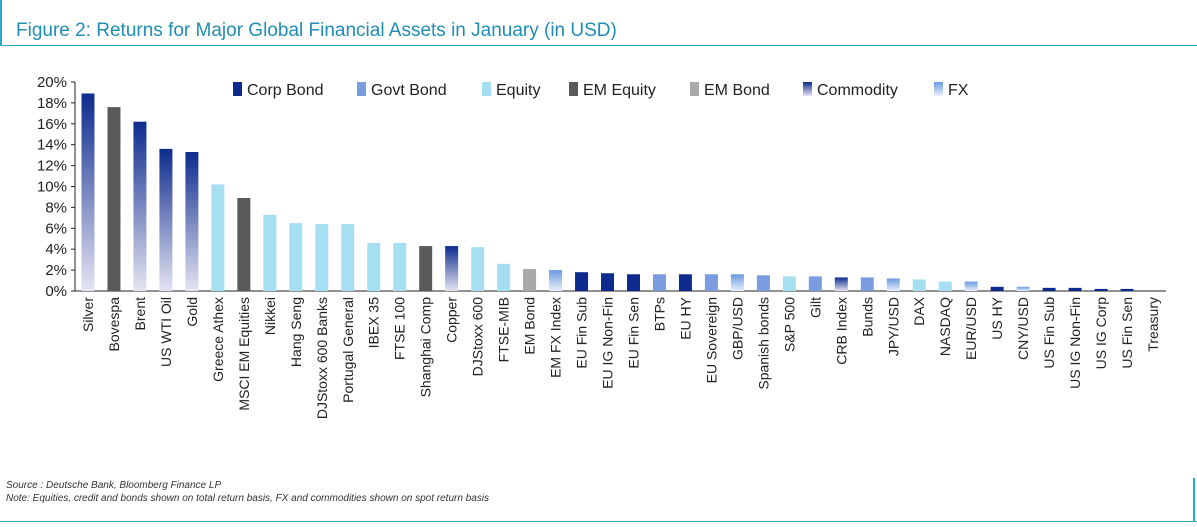  I want to click on x-category-label: BTPs, so click(659, 314).